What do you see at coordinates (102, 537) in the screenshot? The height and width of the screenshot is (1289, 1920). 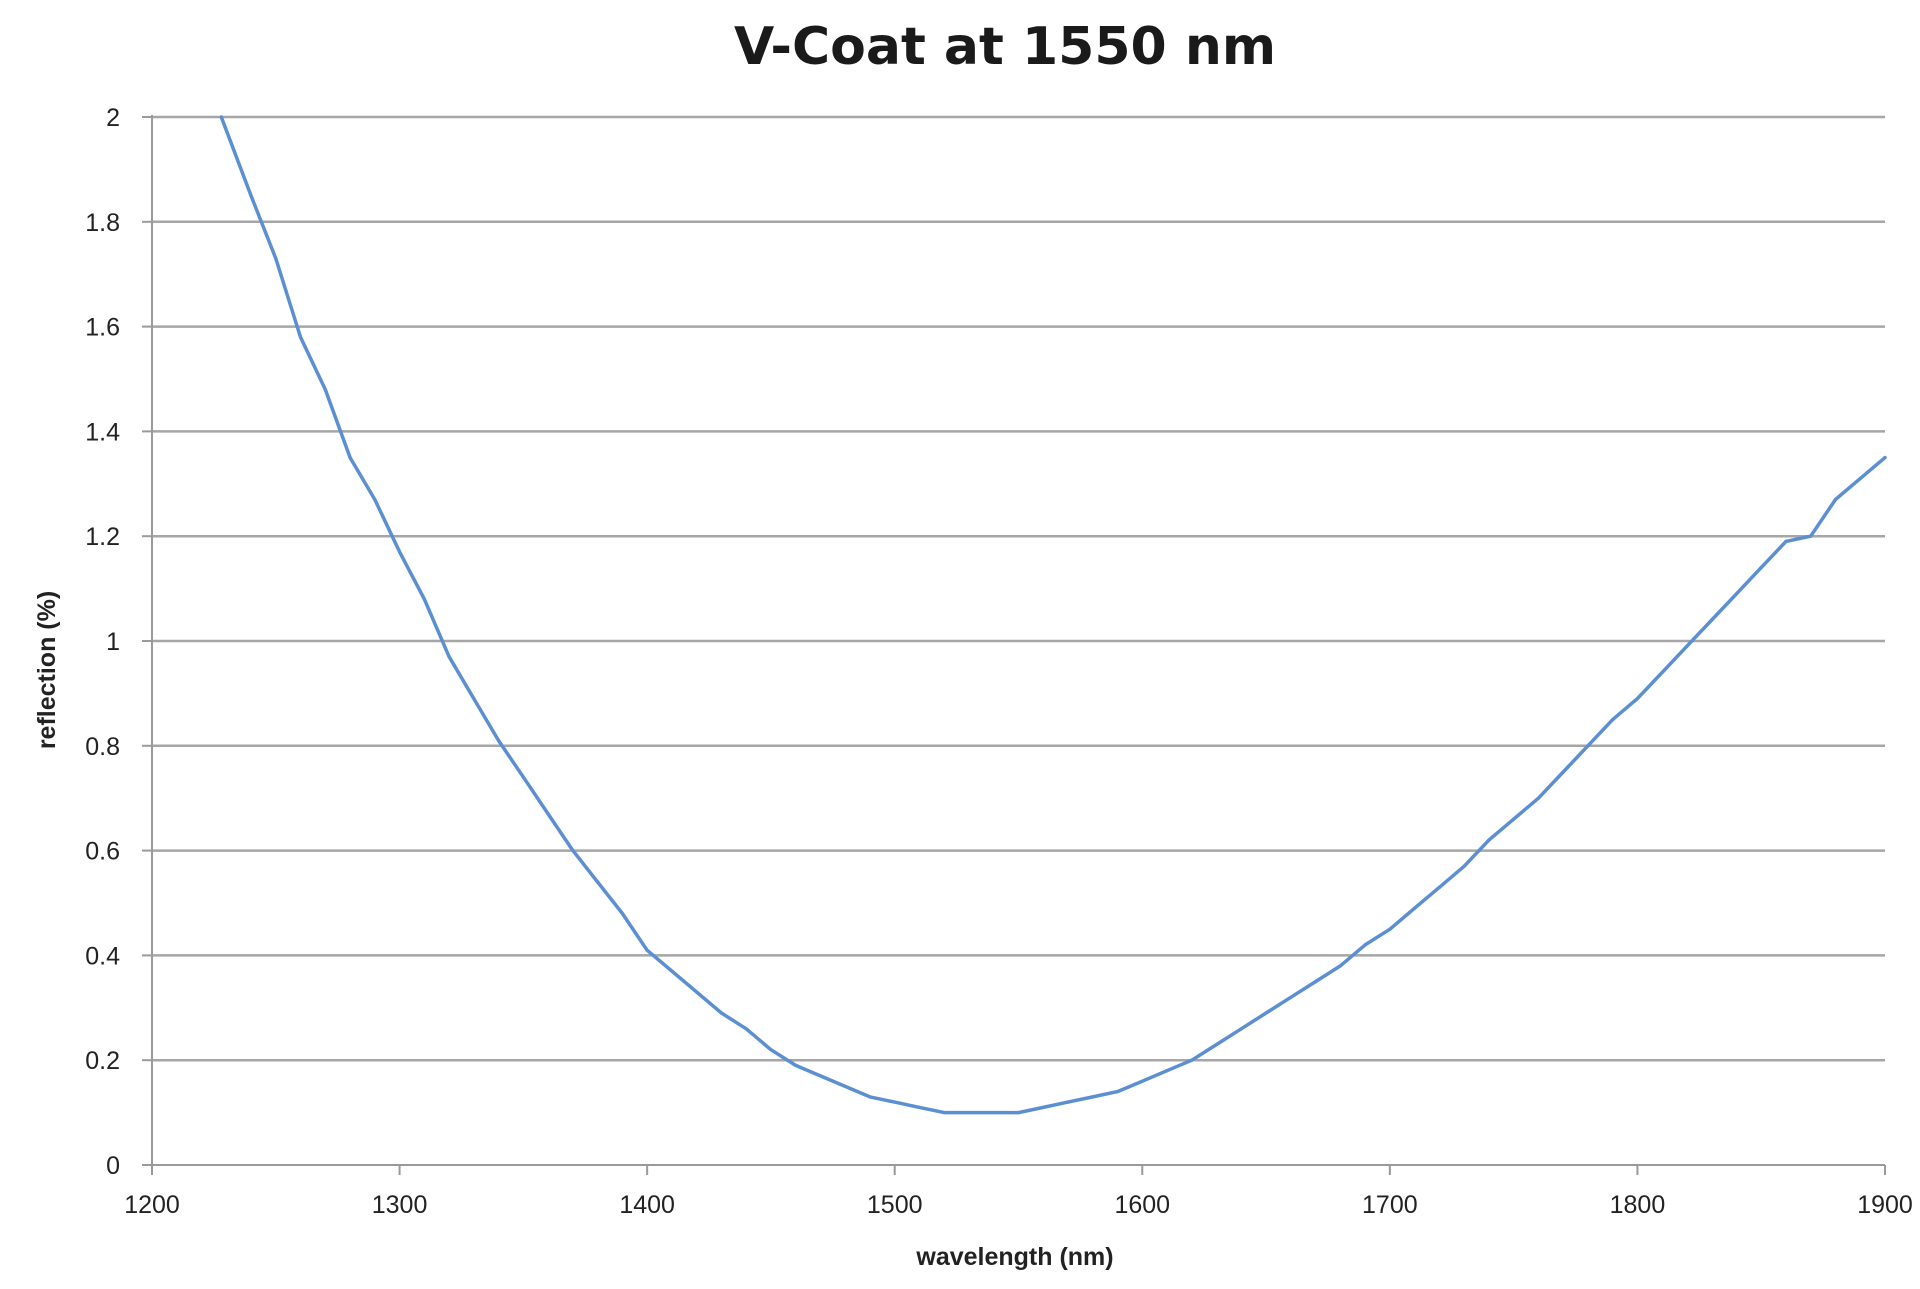 I see `y-tick-label: 1.2` at bounding box center [102, 537].